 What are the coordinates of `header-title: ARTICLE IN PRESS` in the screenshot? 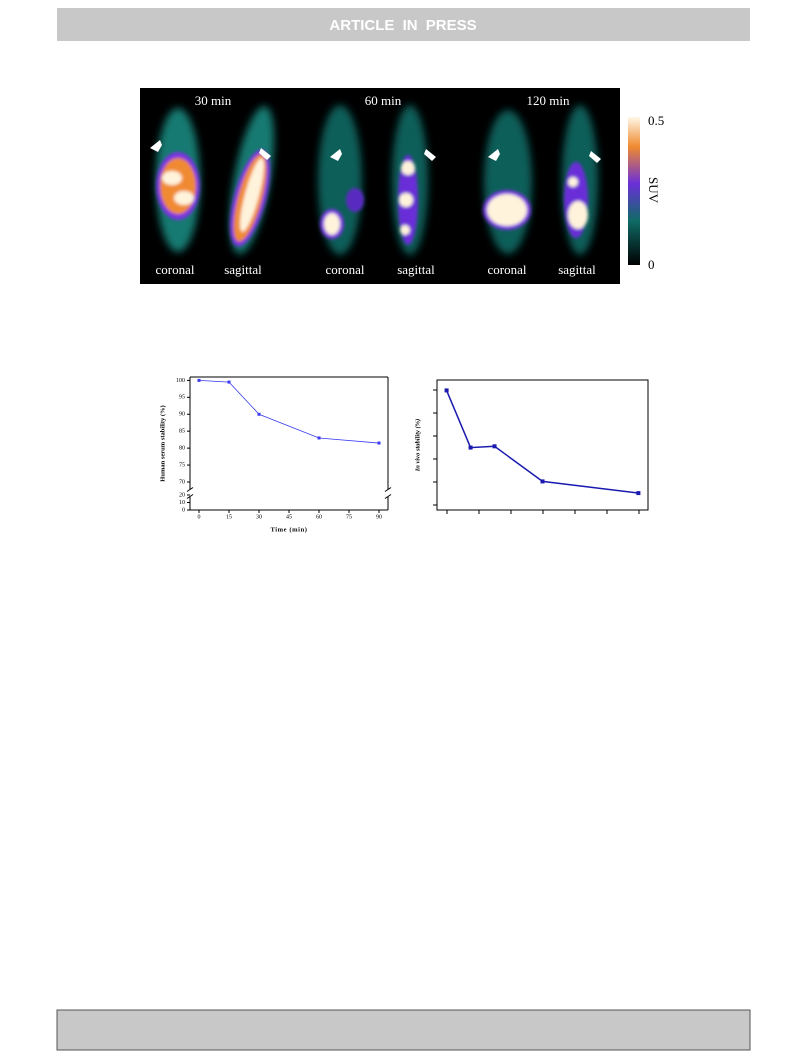 It's located at (402, 25).